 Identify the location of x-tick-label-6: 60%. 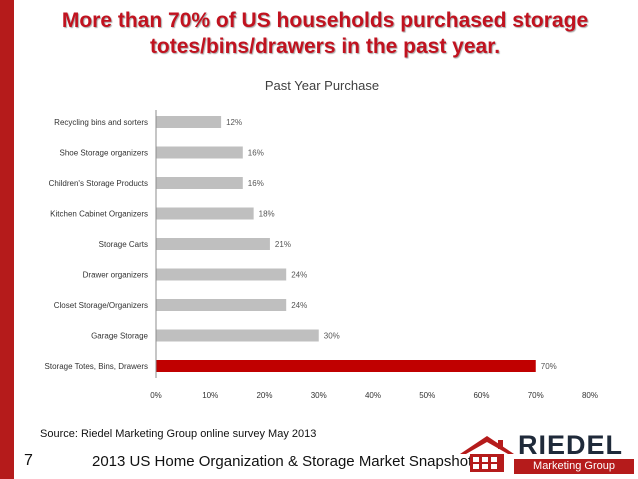
(481, 395).